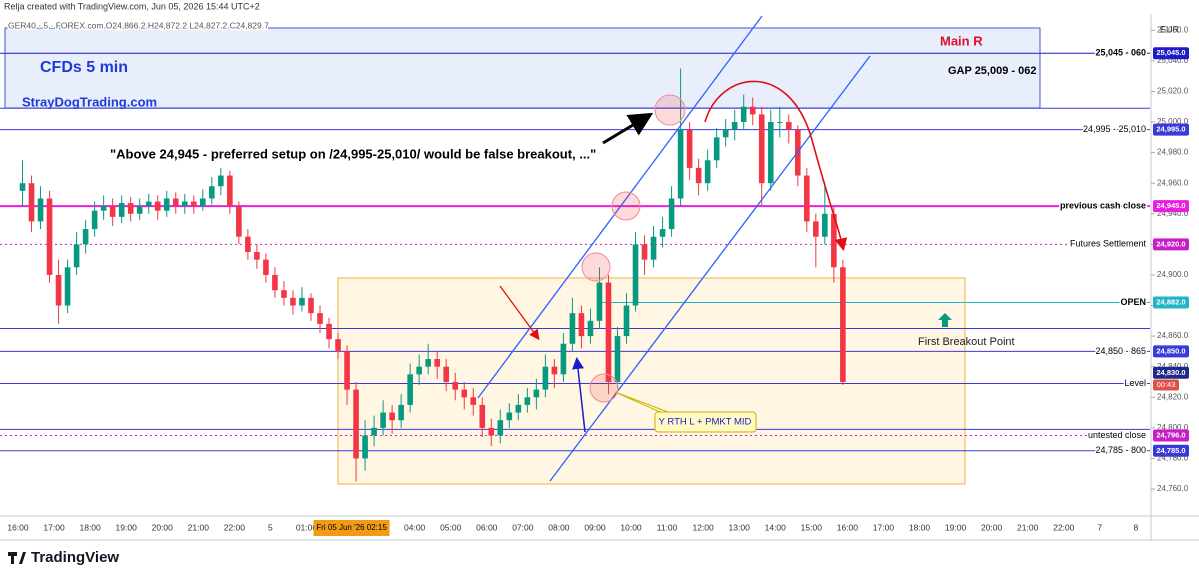 This screenshot has width=1199, height=577. I want to click on x-tick-label: 15:00, so click(812, 527).